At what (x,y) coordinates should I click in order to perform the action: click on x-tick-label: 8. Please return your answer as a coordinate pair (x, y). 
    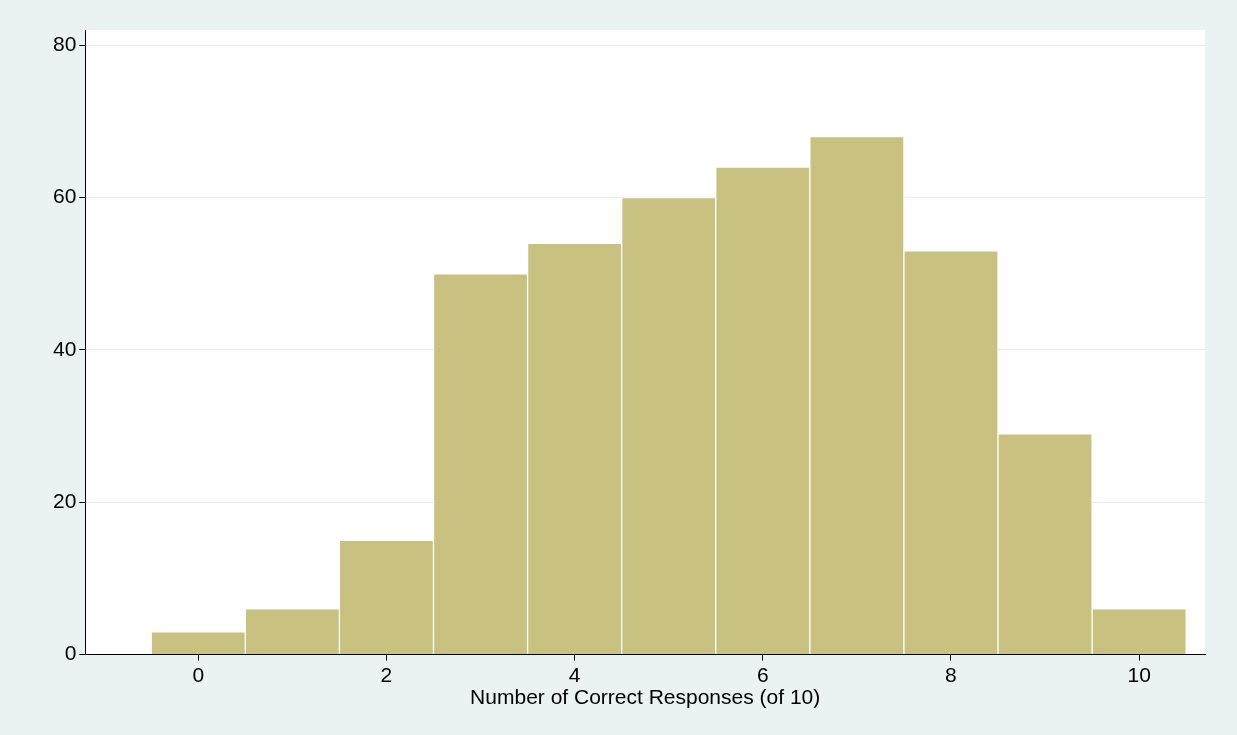
    Looking at the image, I should click on (951, 674).